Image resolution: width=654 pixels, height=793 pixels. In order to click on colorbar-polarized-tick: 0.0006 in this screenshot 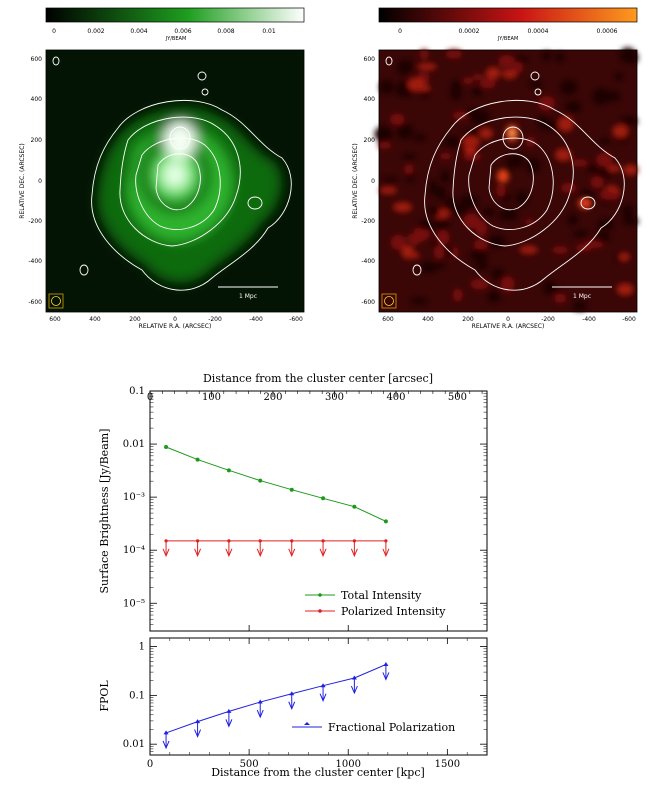, I will do `click(607, 31)`.